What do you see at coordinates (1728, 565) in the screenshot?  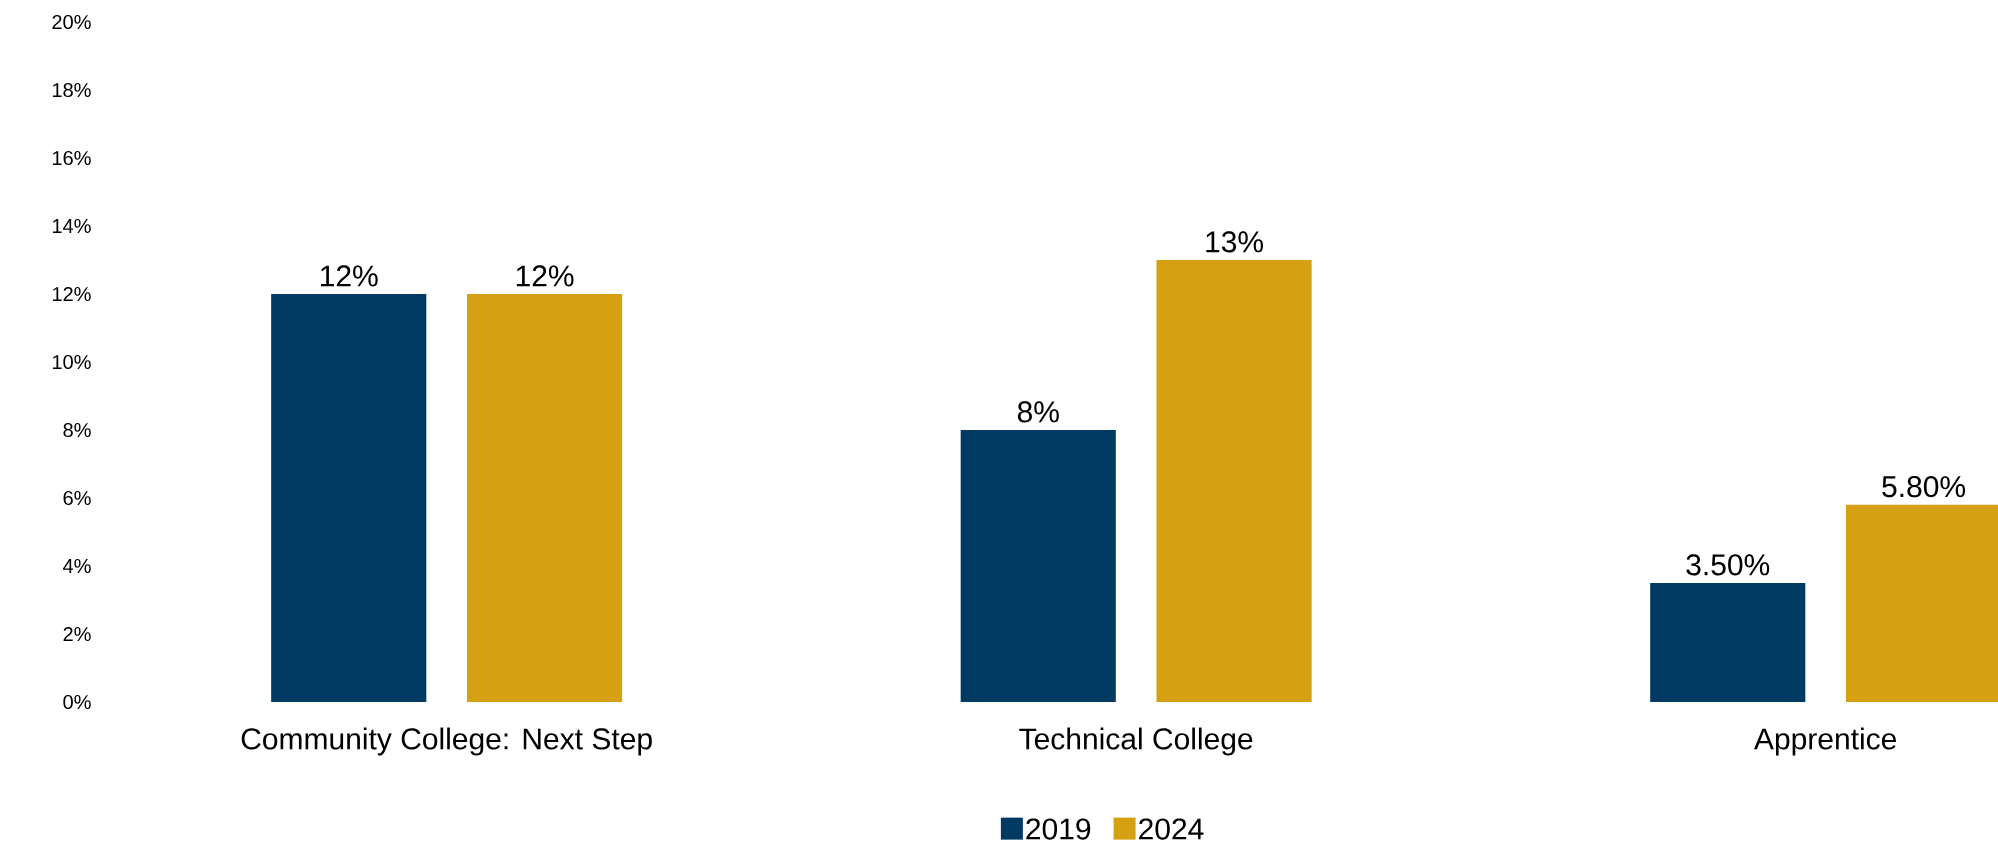 I see `data-label: 3.50%` at bounding box center [1728, 565].